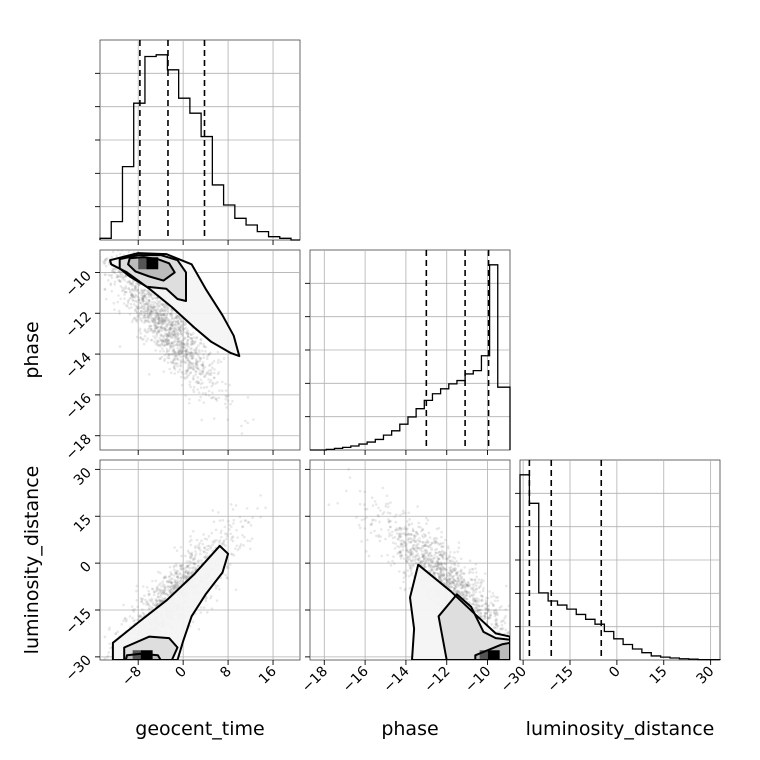  What do you see at coordinates (397, 679) in the screenshot?
I see `x-tick-label-phase: −14` at bounding box center [397, 679].